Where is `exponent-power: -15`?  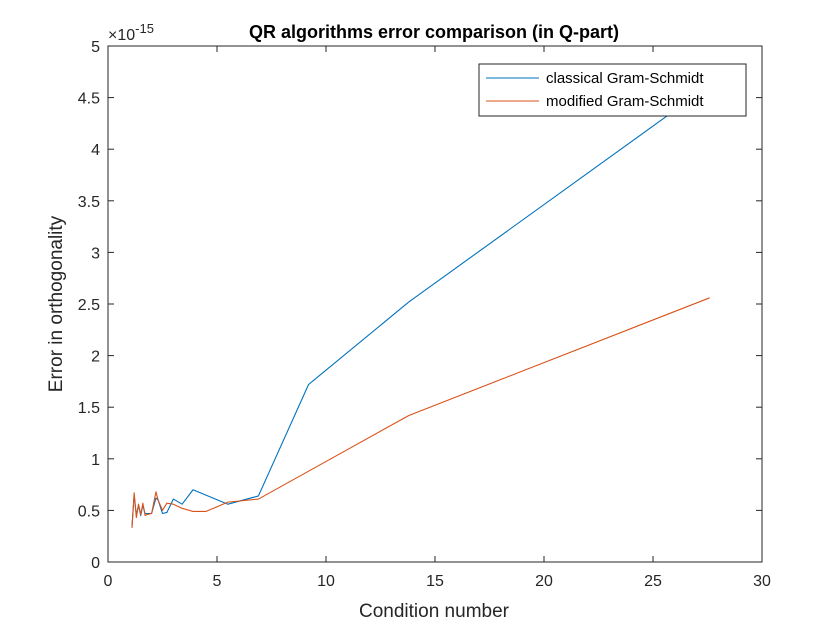
exponent-power: -15 is located at coordinates (144, 28).